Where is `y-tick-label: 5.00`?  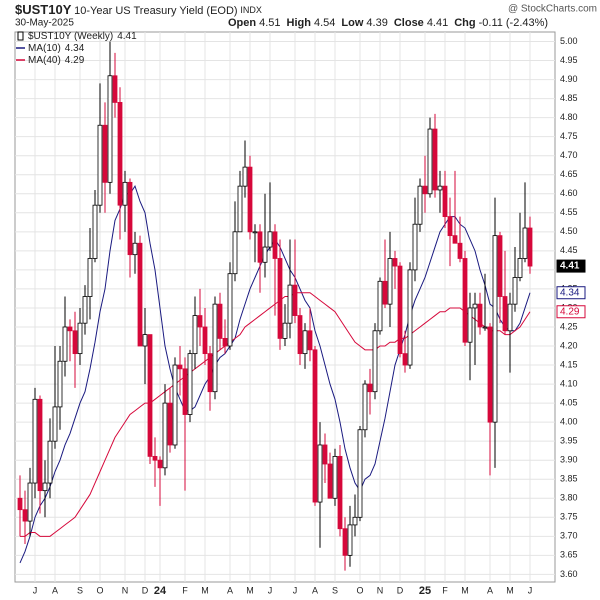
y-tick-label: 5.00 is located at coordinates (569, 41).